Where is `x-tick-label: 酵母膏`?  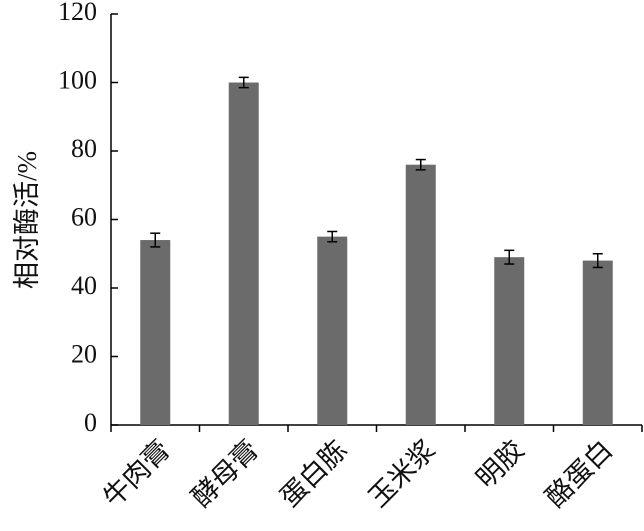 x-tick-label: 酵母膏 is located at coordinates (225, 473).